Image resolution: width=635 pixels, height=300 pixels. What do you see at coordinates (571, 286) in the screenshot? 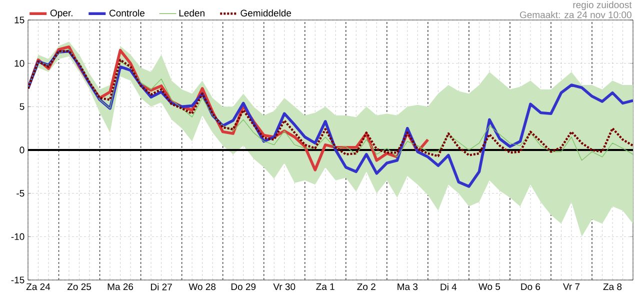
I see `x-tick-label: Vr 7` at bounding box center [571, 286].